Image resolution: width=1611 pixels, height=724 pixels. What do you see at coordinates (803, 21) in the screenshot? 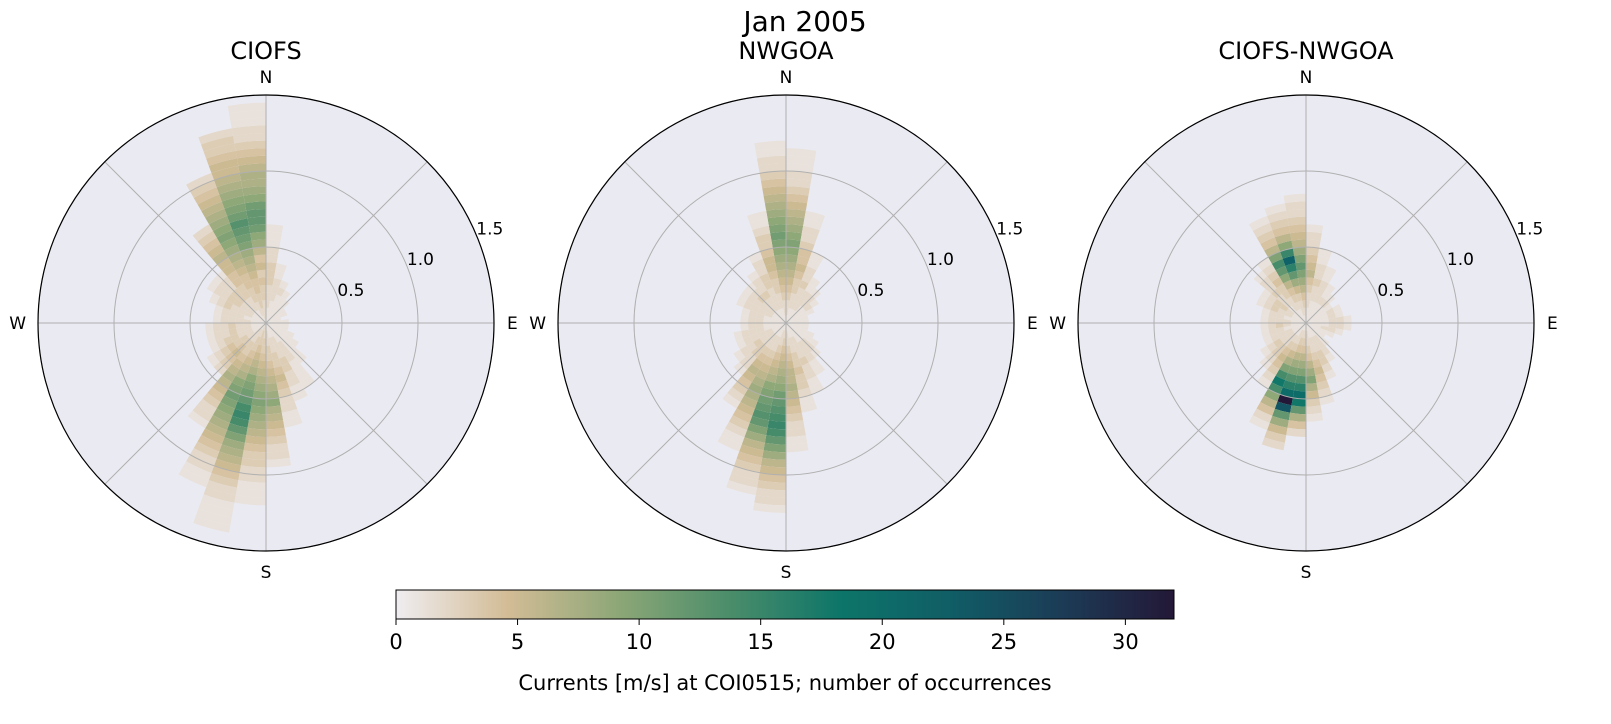
I see `figure-suptitle: Jan 2005` at bounding box center [803, 21].